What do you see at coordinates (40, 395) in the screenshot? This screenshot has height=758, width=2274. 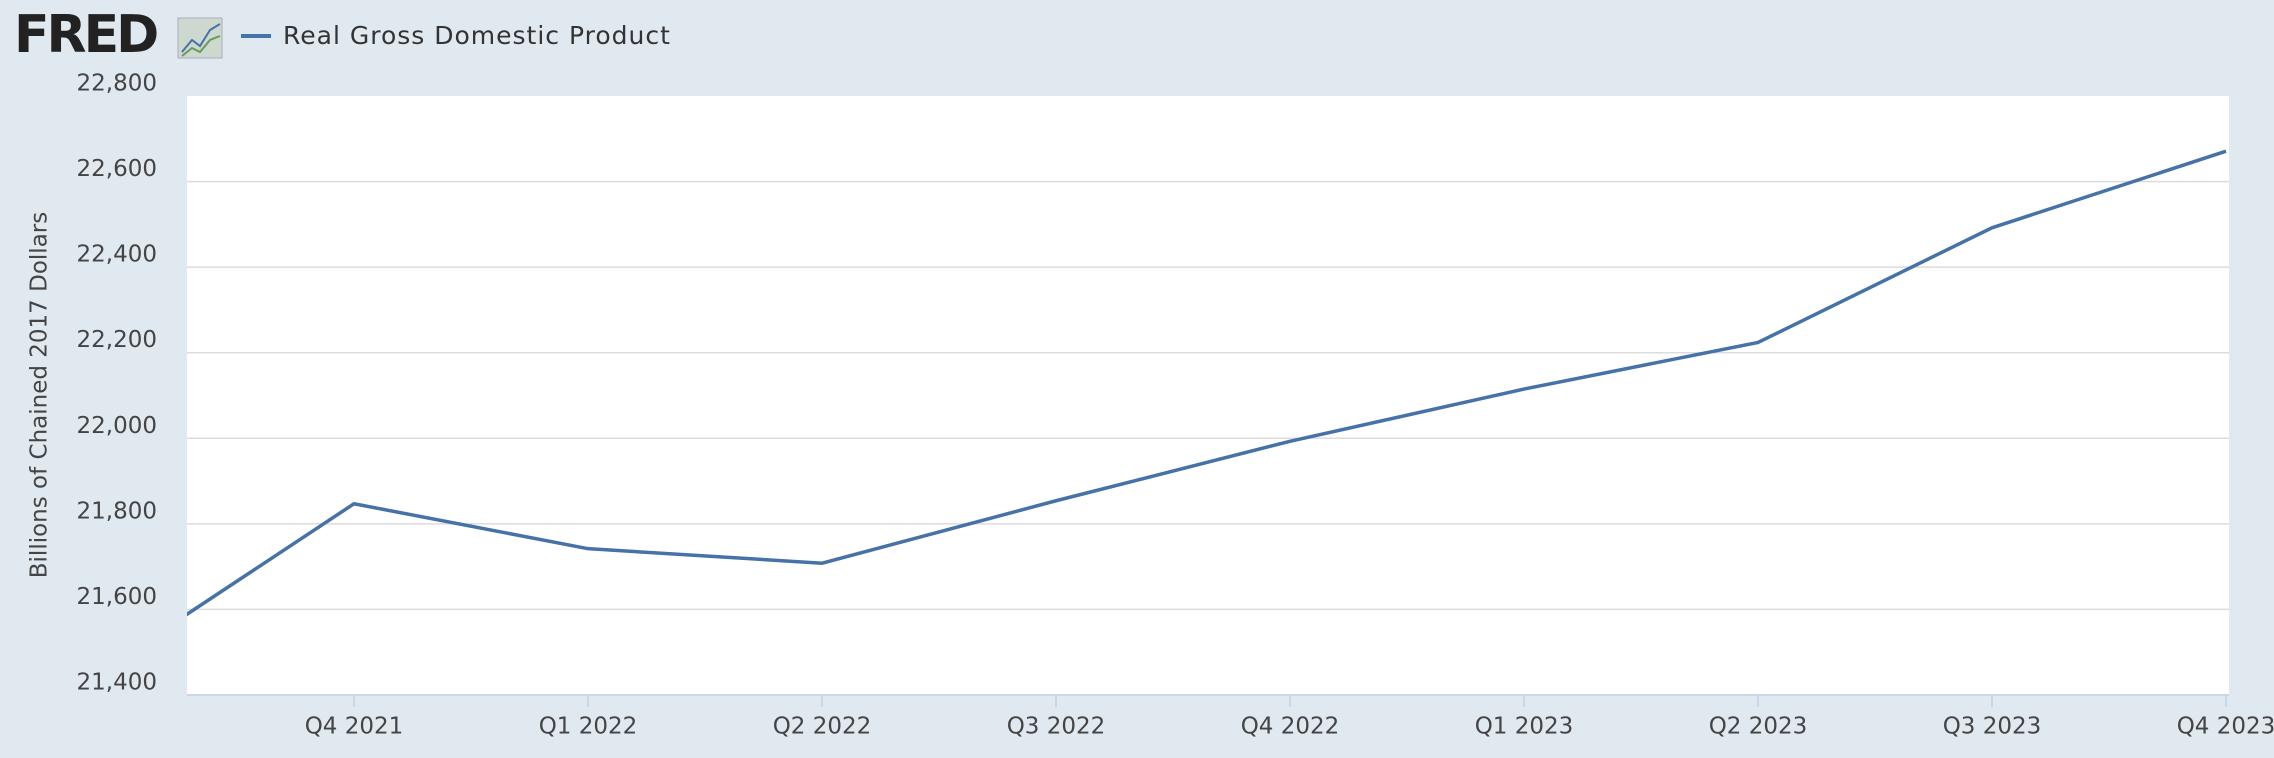 I see `y-axis-title: Billions of Chained 2017 Dollars` at bounding box center [40, 395].